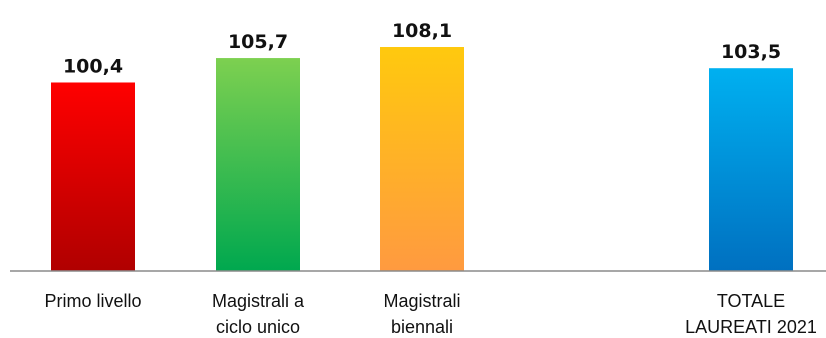  I want to click on category-label-3: Magistrali biennali, so click(421, 314).